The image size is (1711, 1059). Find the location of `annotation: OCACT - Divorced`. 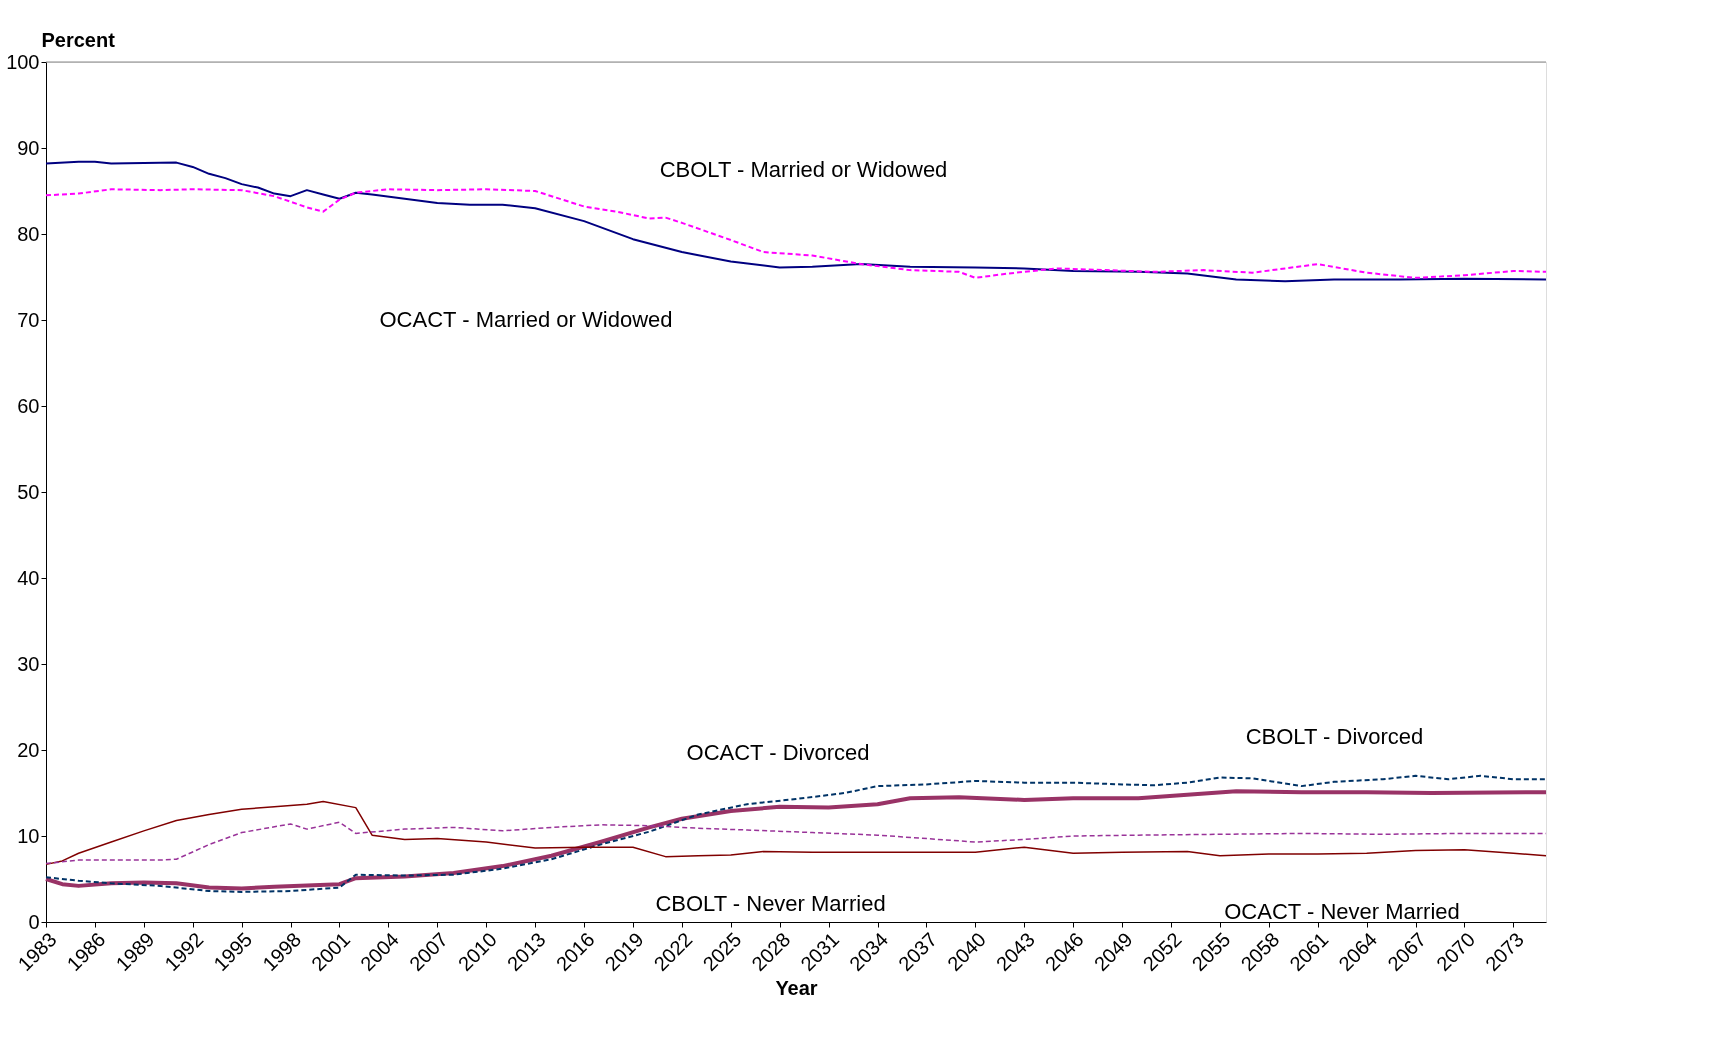

annotation: OCACT - Divorced is located at coordinates (778, 752).